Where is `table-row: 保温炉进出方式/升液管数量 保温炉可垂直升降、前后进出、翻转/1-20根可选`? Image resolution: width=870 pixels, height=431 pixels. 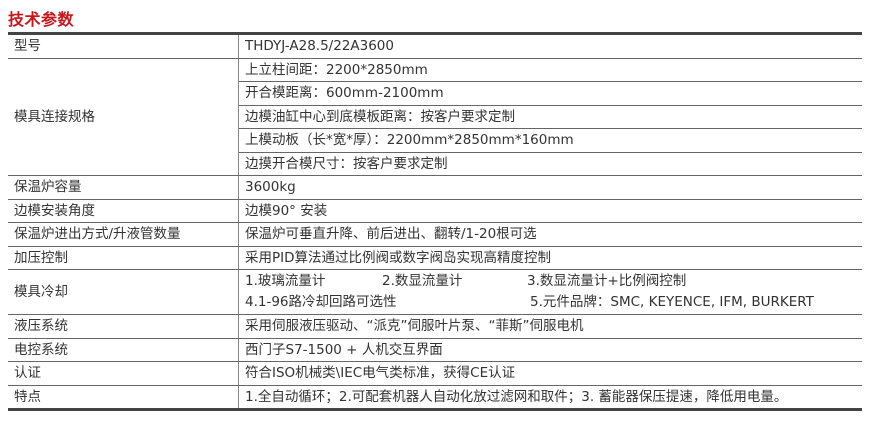
table-row: 保温炉进出方式/升液管数量 保温炉可垂直升降、前后进出、翻转/1-20根可选 is located at coordinates (435, 234).